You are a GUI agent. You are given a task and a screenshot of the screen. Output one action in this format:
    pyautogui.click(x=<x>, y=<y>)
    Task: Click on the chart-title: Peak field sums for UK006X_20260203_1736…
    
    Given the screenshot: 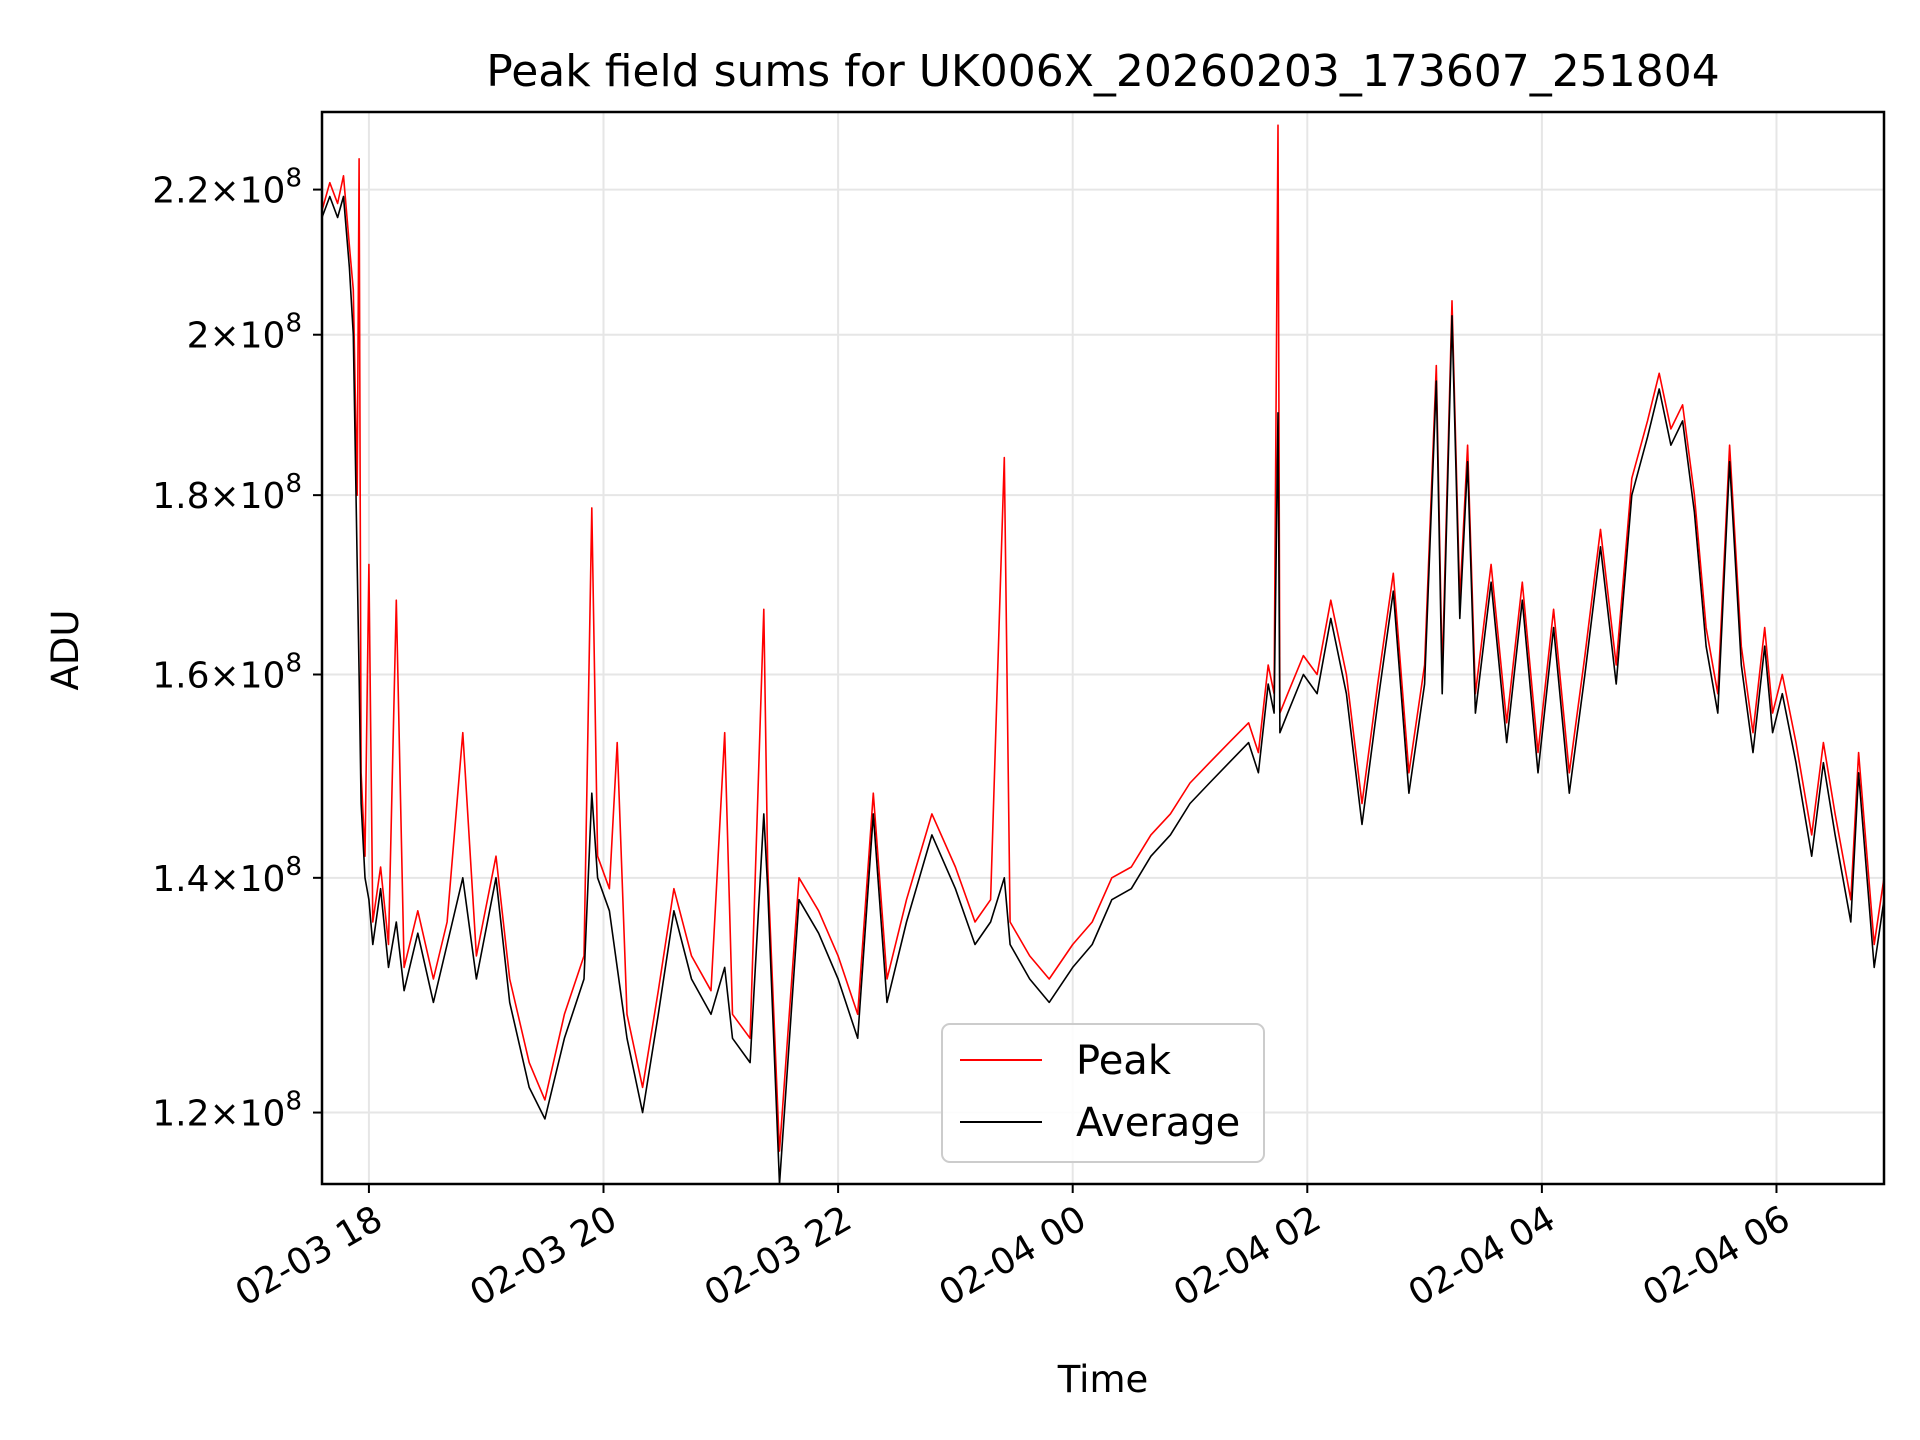 What is the action you would take?
    pyautogui.click(x=1103, y=71)
    